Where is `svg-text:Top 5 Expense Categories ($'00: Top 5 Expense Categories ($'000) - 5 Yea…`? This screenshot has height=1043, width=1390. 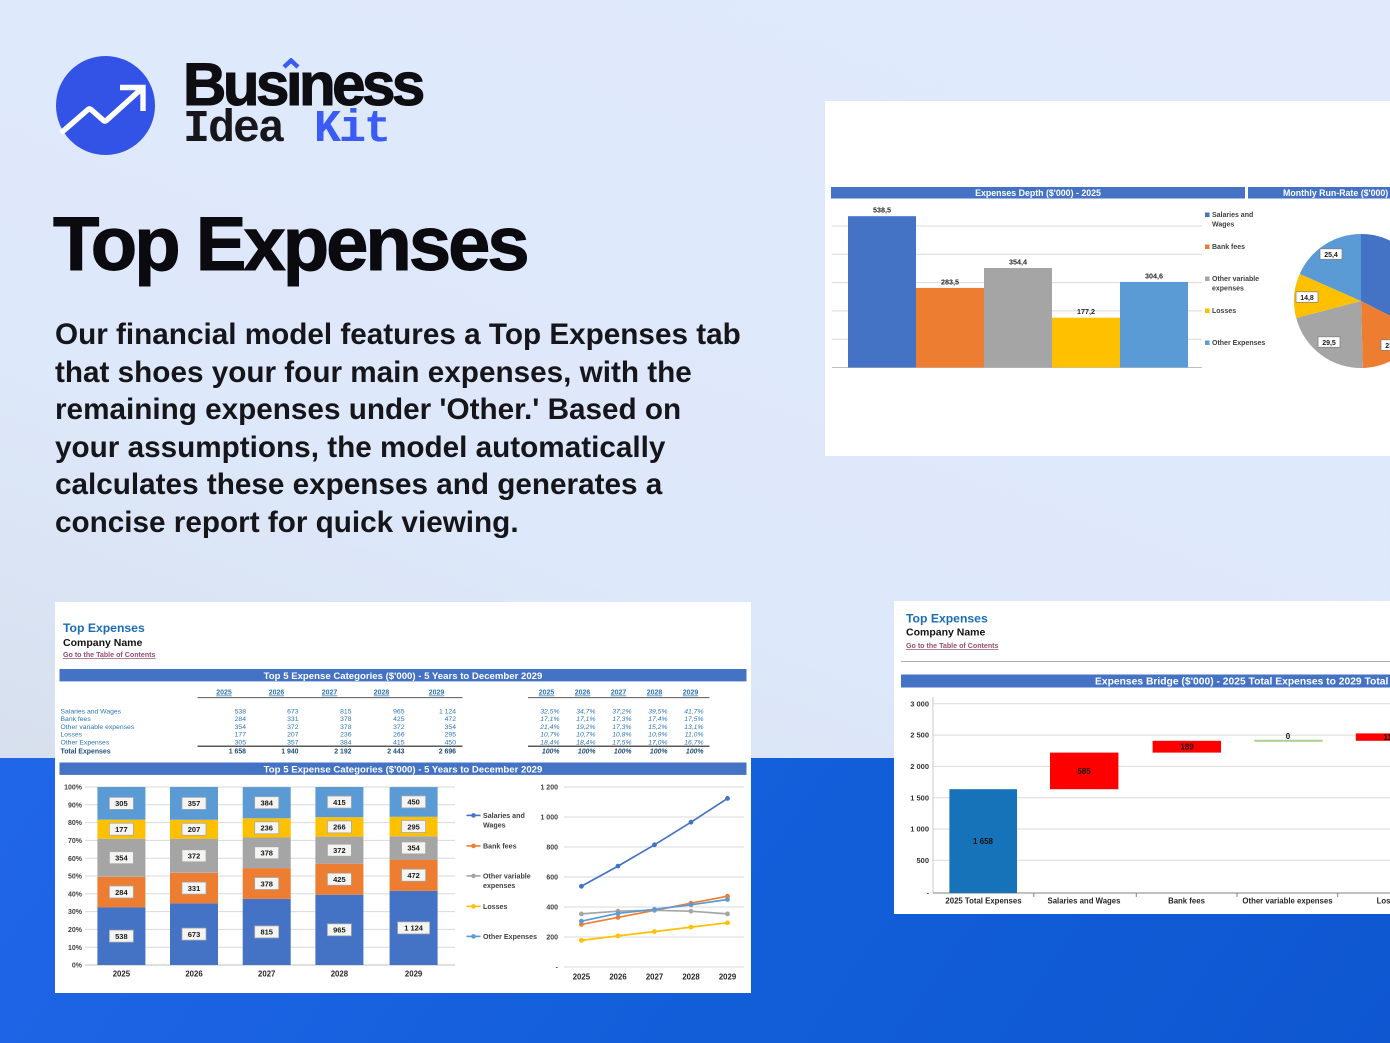 svg-text:Top 5 Expense Categories ($'00: Top 5 Expense Categories ($'000) - 5 Yea… is located at coordinates (403, 769).